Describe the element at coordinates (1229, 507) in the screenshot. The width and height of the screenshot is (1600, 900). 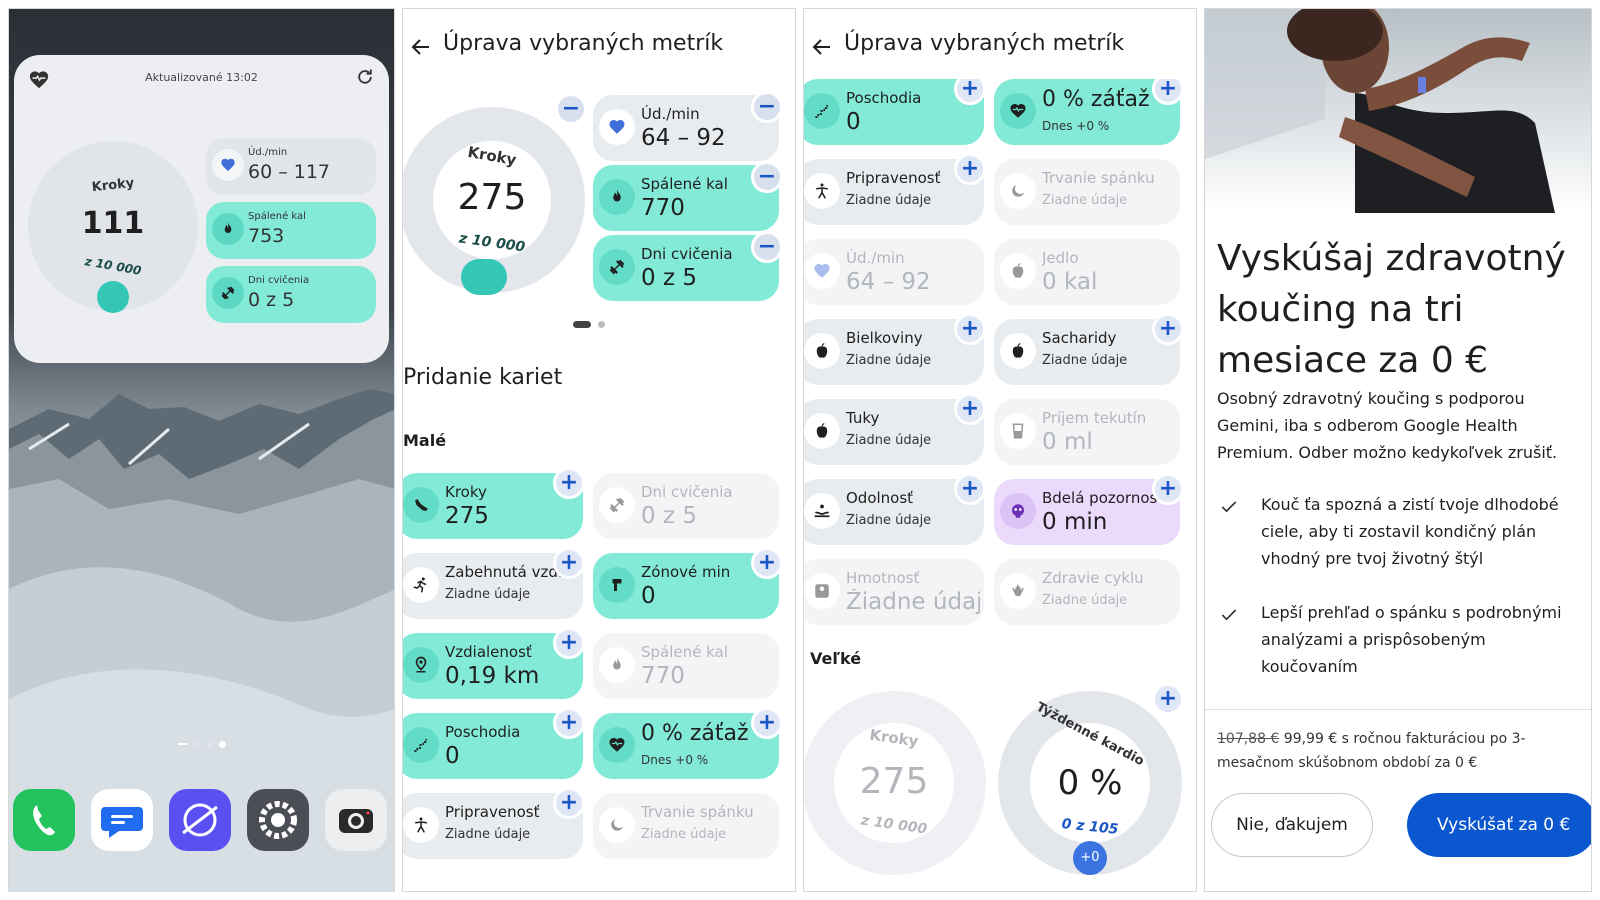
I see `check-icon` at that location.